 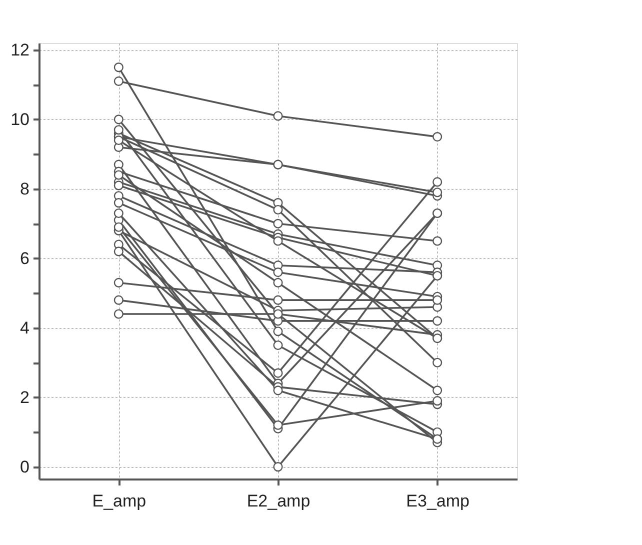 I want to click on y-tick-label: 6, so click(x=25, y=258).